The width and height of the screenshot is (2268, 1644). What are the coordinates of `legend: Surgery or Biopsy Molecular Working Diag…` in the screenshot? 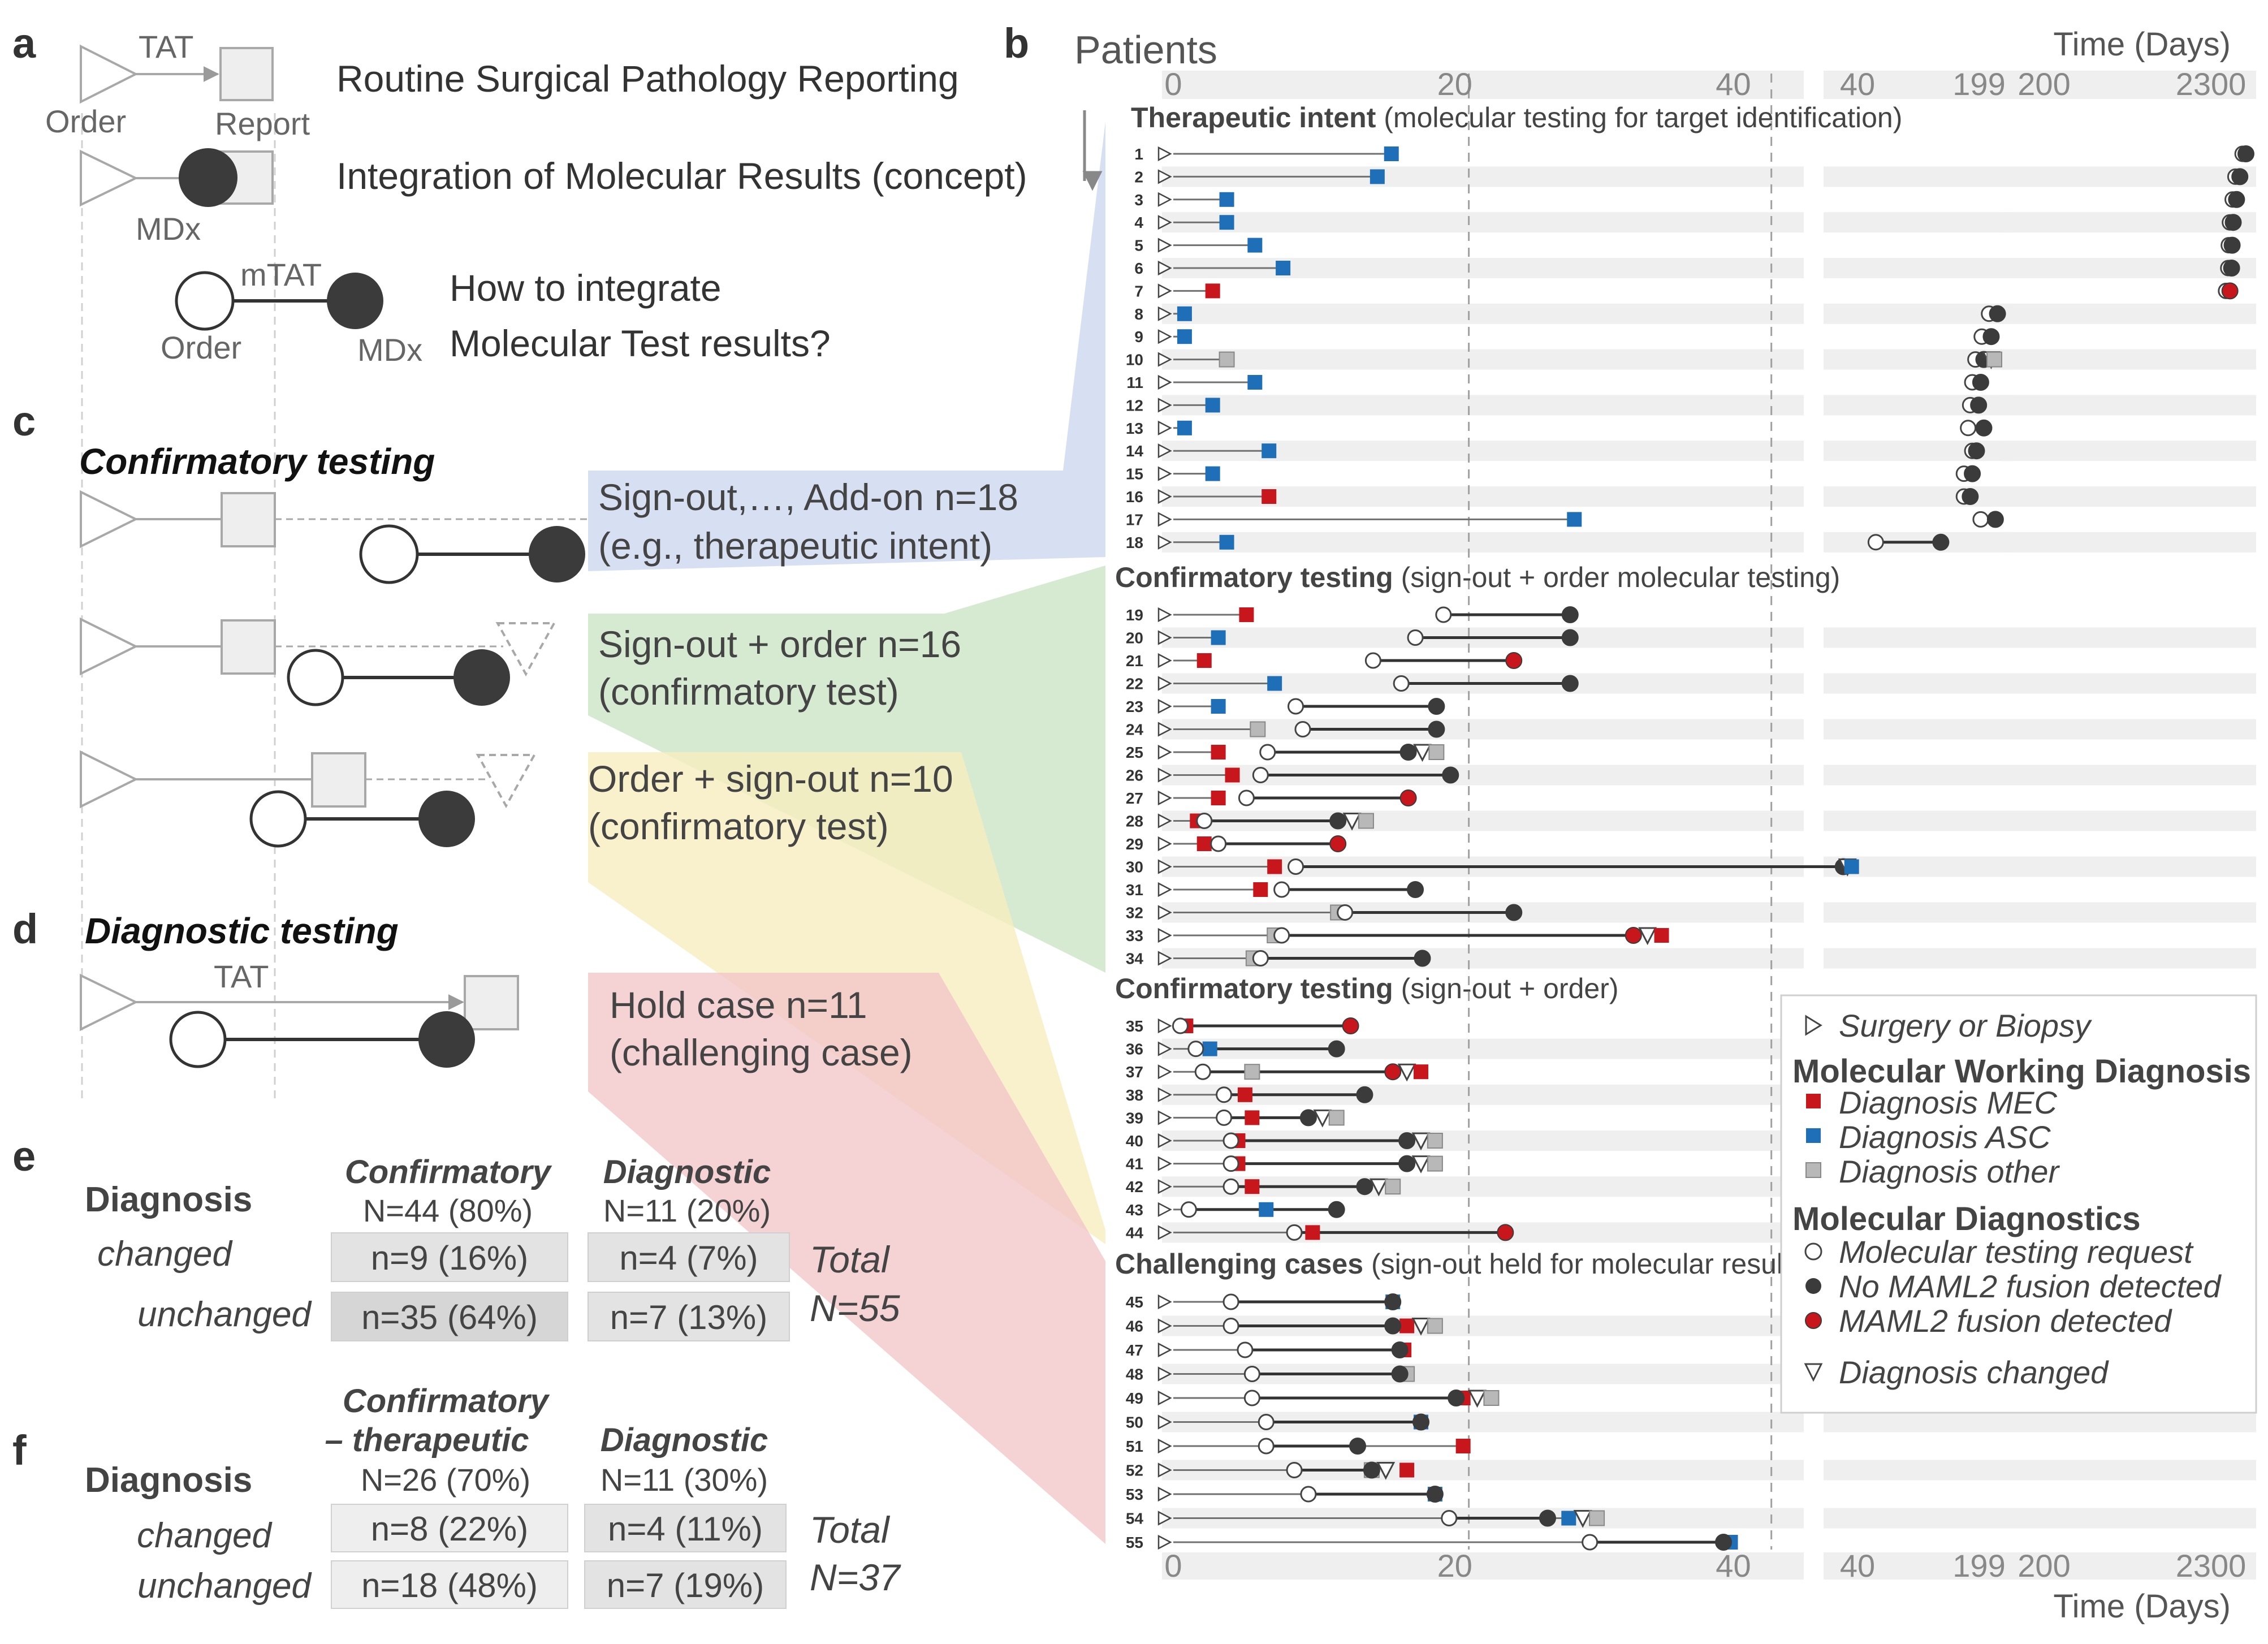 It's located at (2019, 1204).